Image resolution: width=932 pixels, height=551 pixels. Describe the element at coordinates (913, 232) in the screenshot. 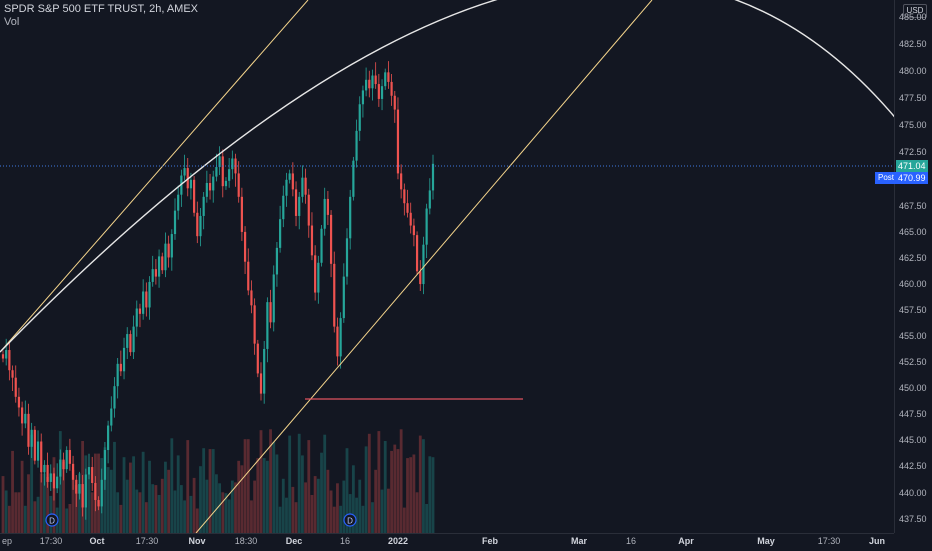

I see `price-tick: 465.00` at that location.